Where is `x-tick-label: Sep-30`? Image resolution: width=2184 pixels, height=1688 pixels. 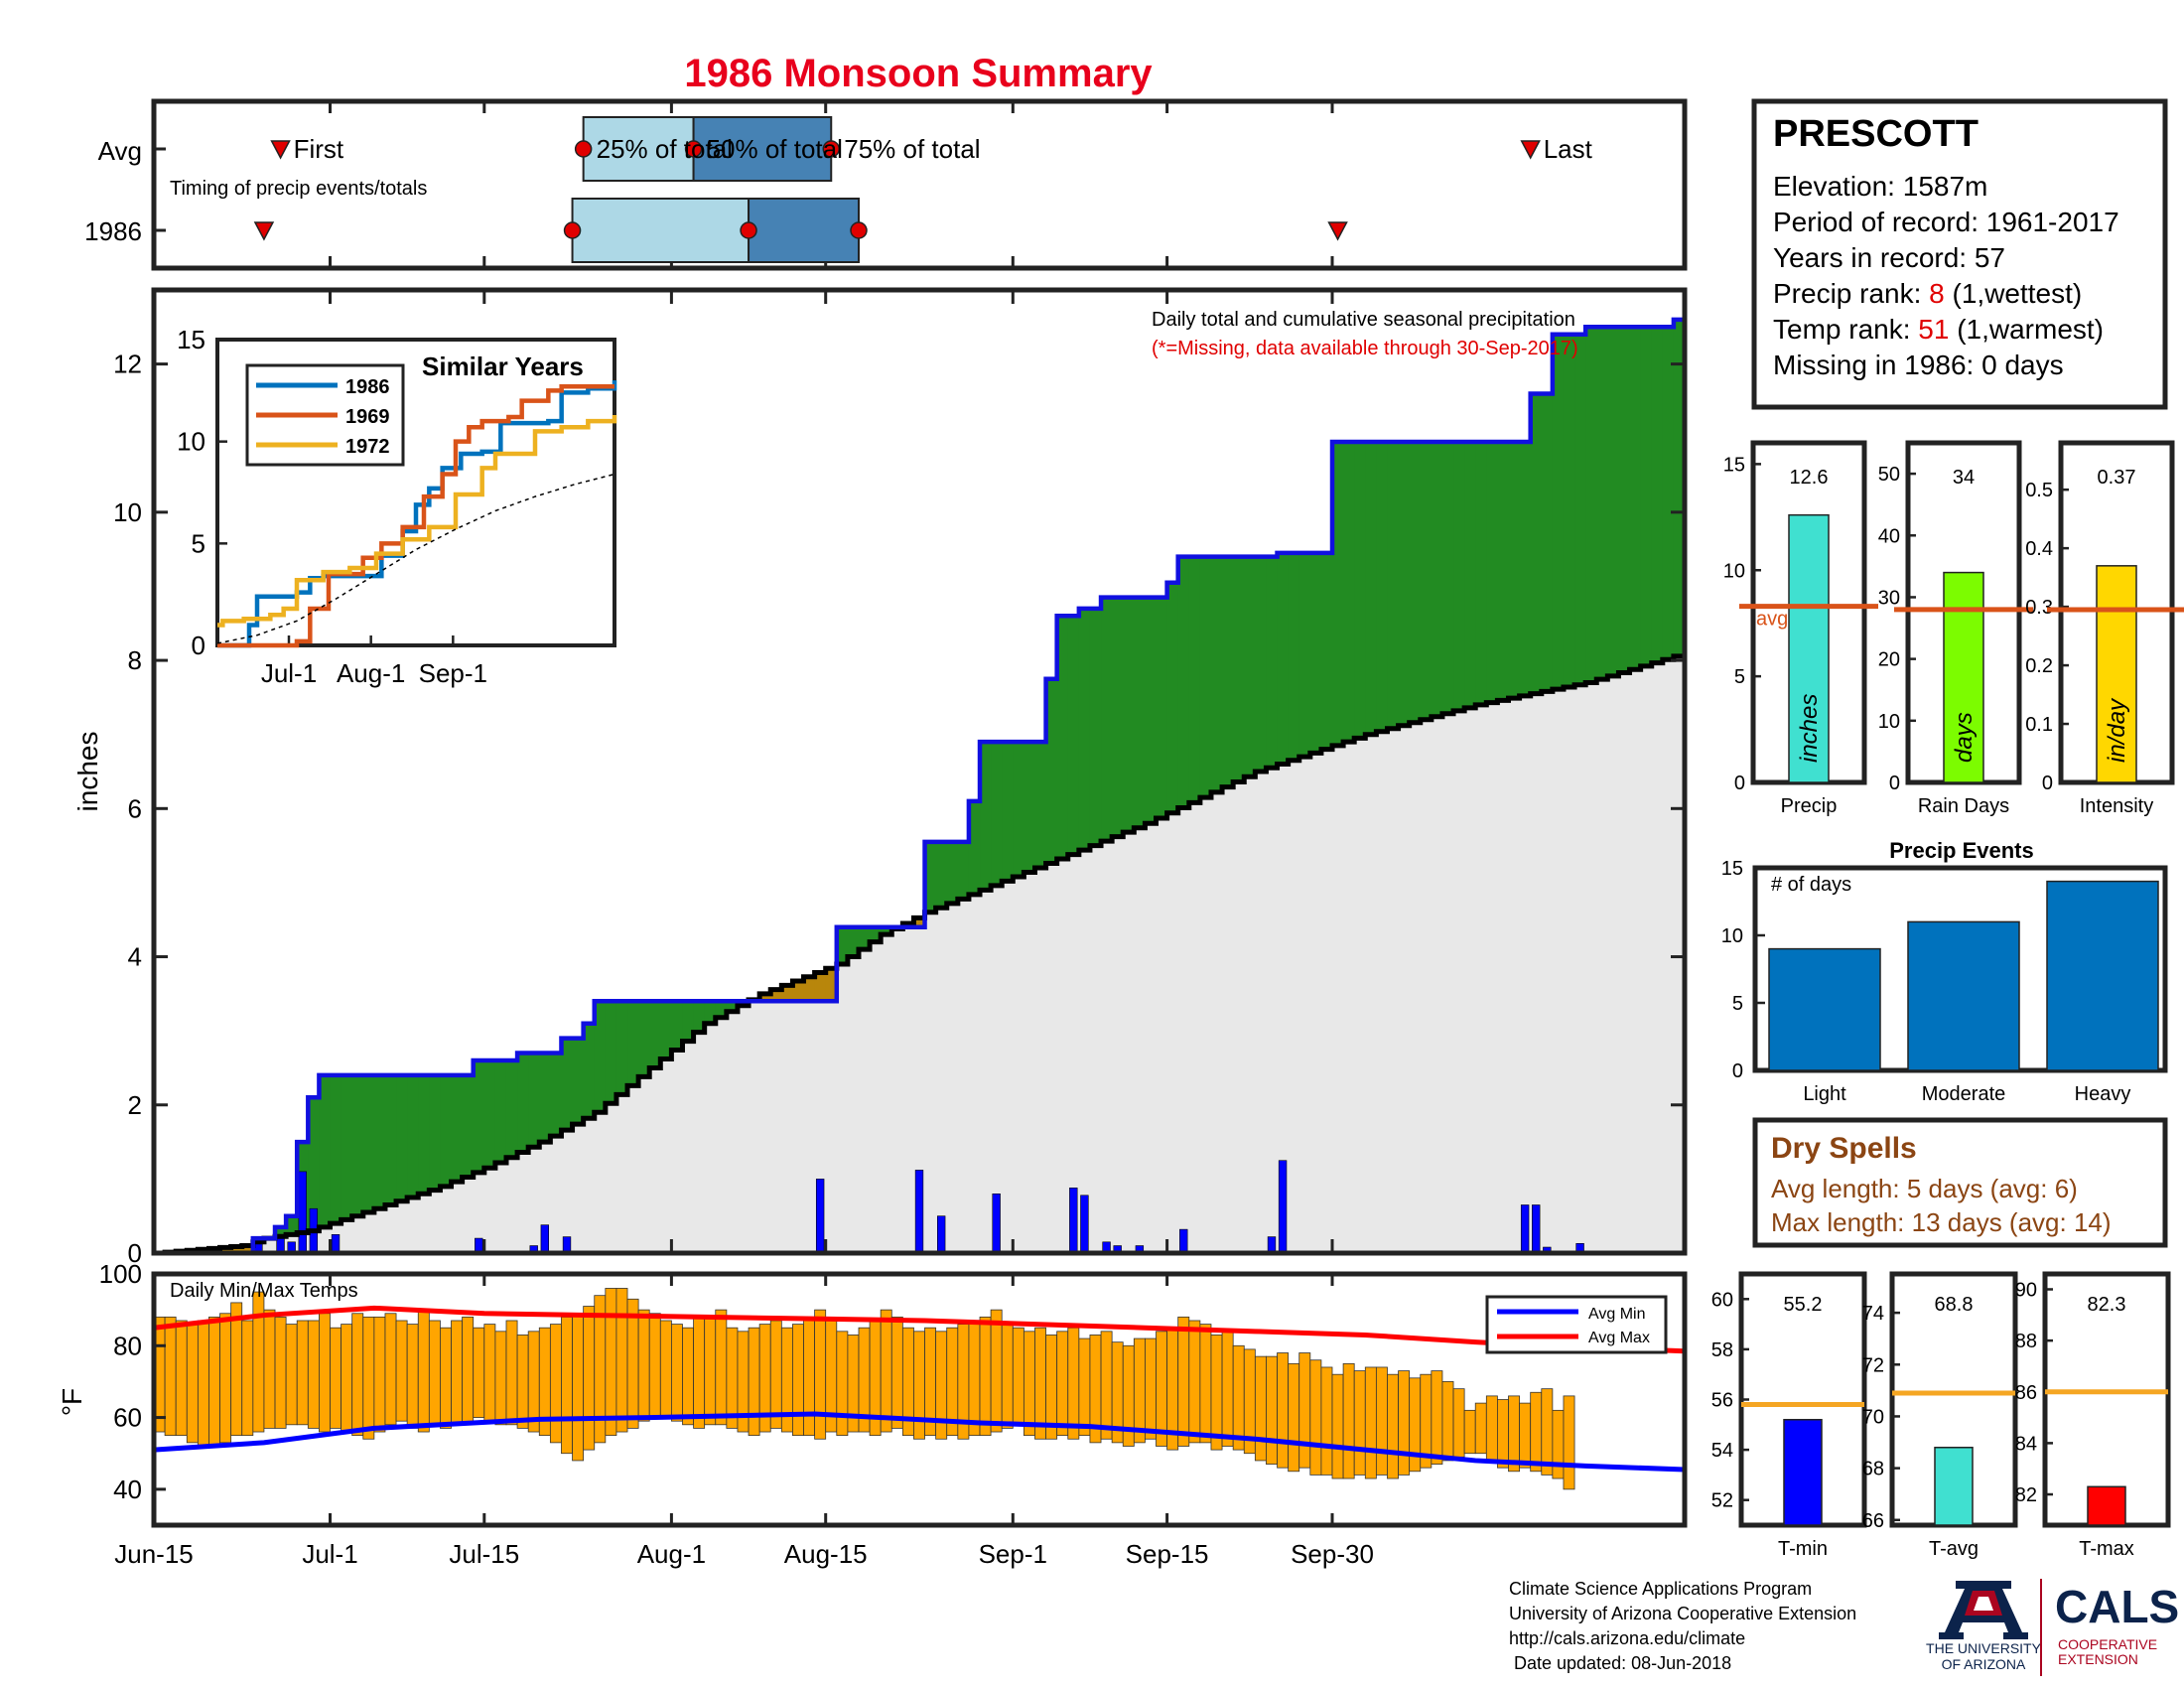 x-tick-label: Sep-30 is located at coordinates (1332, 1554).